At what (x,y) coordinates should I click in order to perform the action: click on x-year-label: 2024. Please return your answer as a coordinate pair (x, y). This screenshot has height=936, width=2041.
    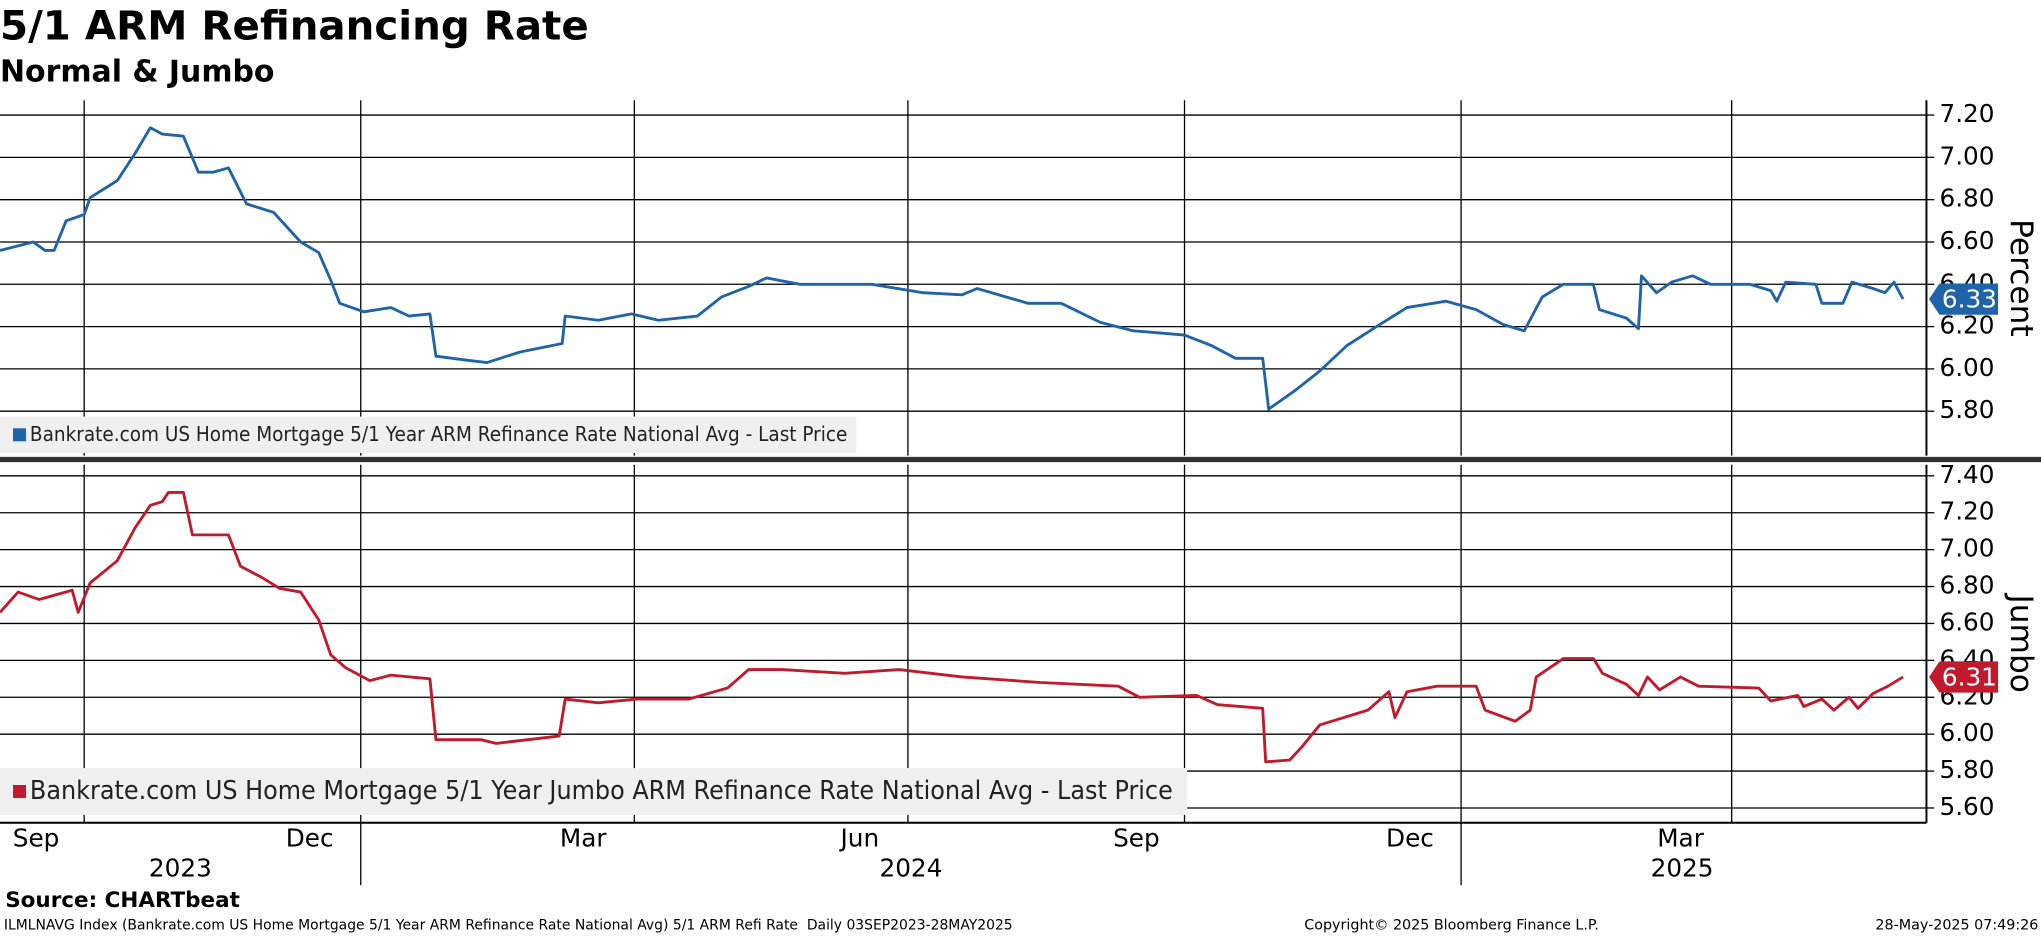
    Looking at the image, I should click on (910, 868).